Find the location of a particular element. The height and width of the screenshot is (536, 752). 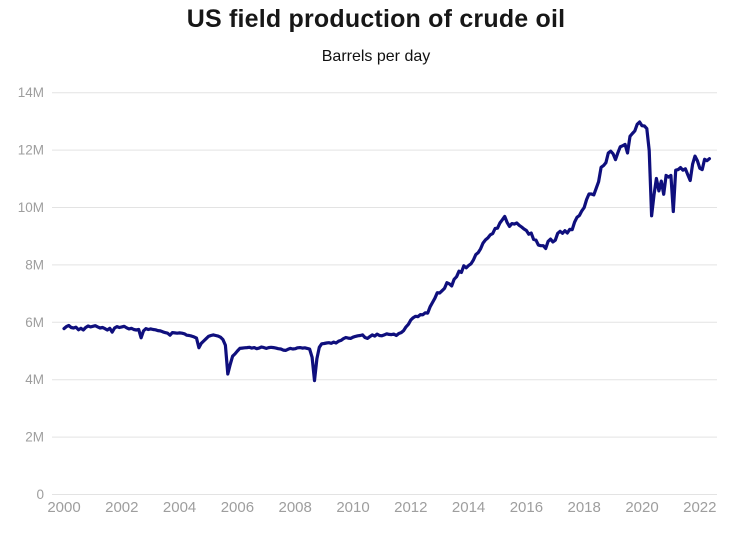

x-axis-tick-label: 2008 is located at coordinates (295, 507).